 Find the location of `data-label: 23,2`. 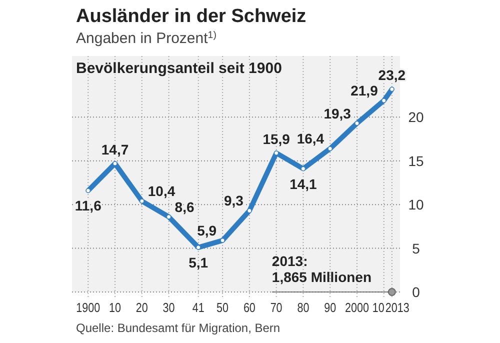

data-label: 23,2 is located at coordinates (392, 75).